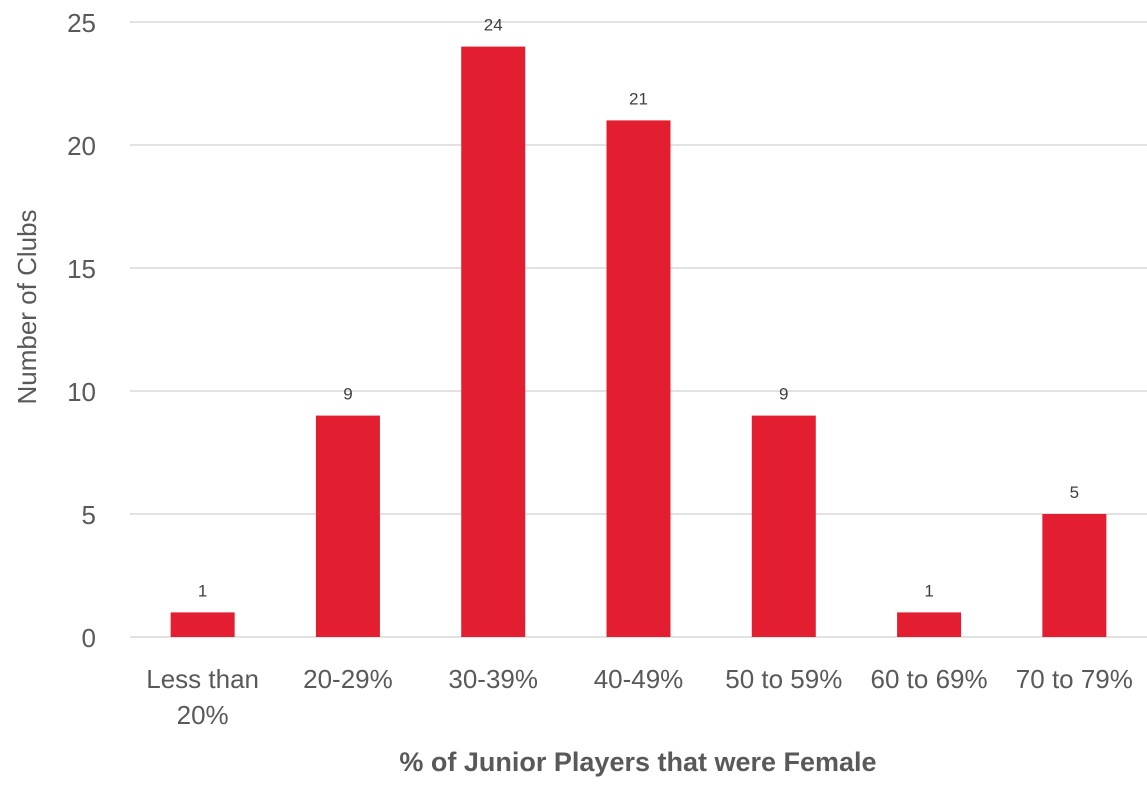 This screenshot has width=1147, height=785. What do you see at coordinates (81, 146) in the screenshot?
I see `y-tick-label: 20` at bounding box center [81, 146].